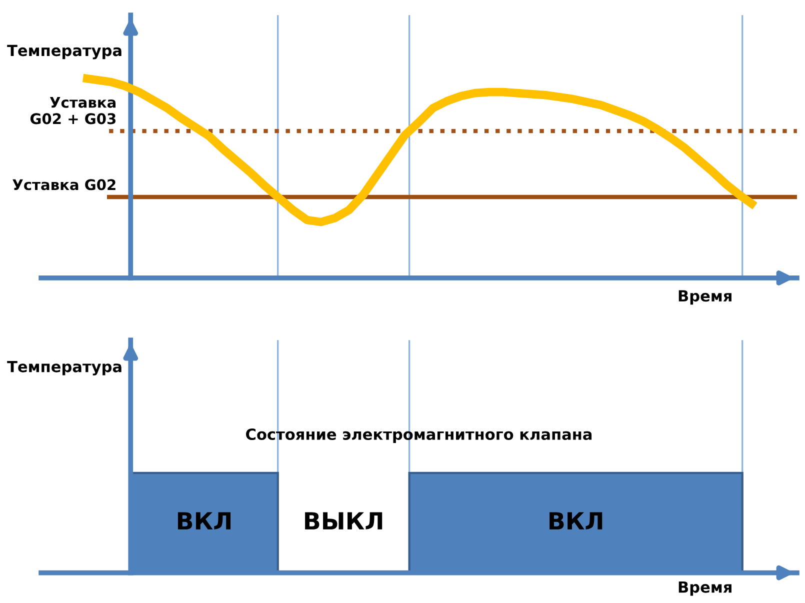 Image resolution: width=805 pixels, height=603 pixels. I want to click on text: ВЫКЛ, so click(343, 521).